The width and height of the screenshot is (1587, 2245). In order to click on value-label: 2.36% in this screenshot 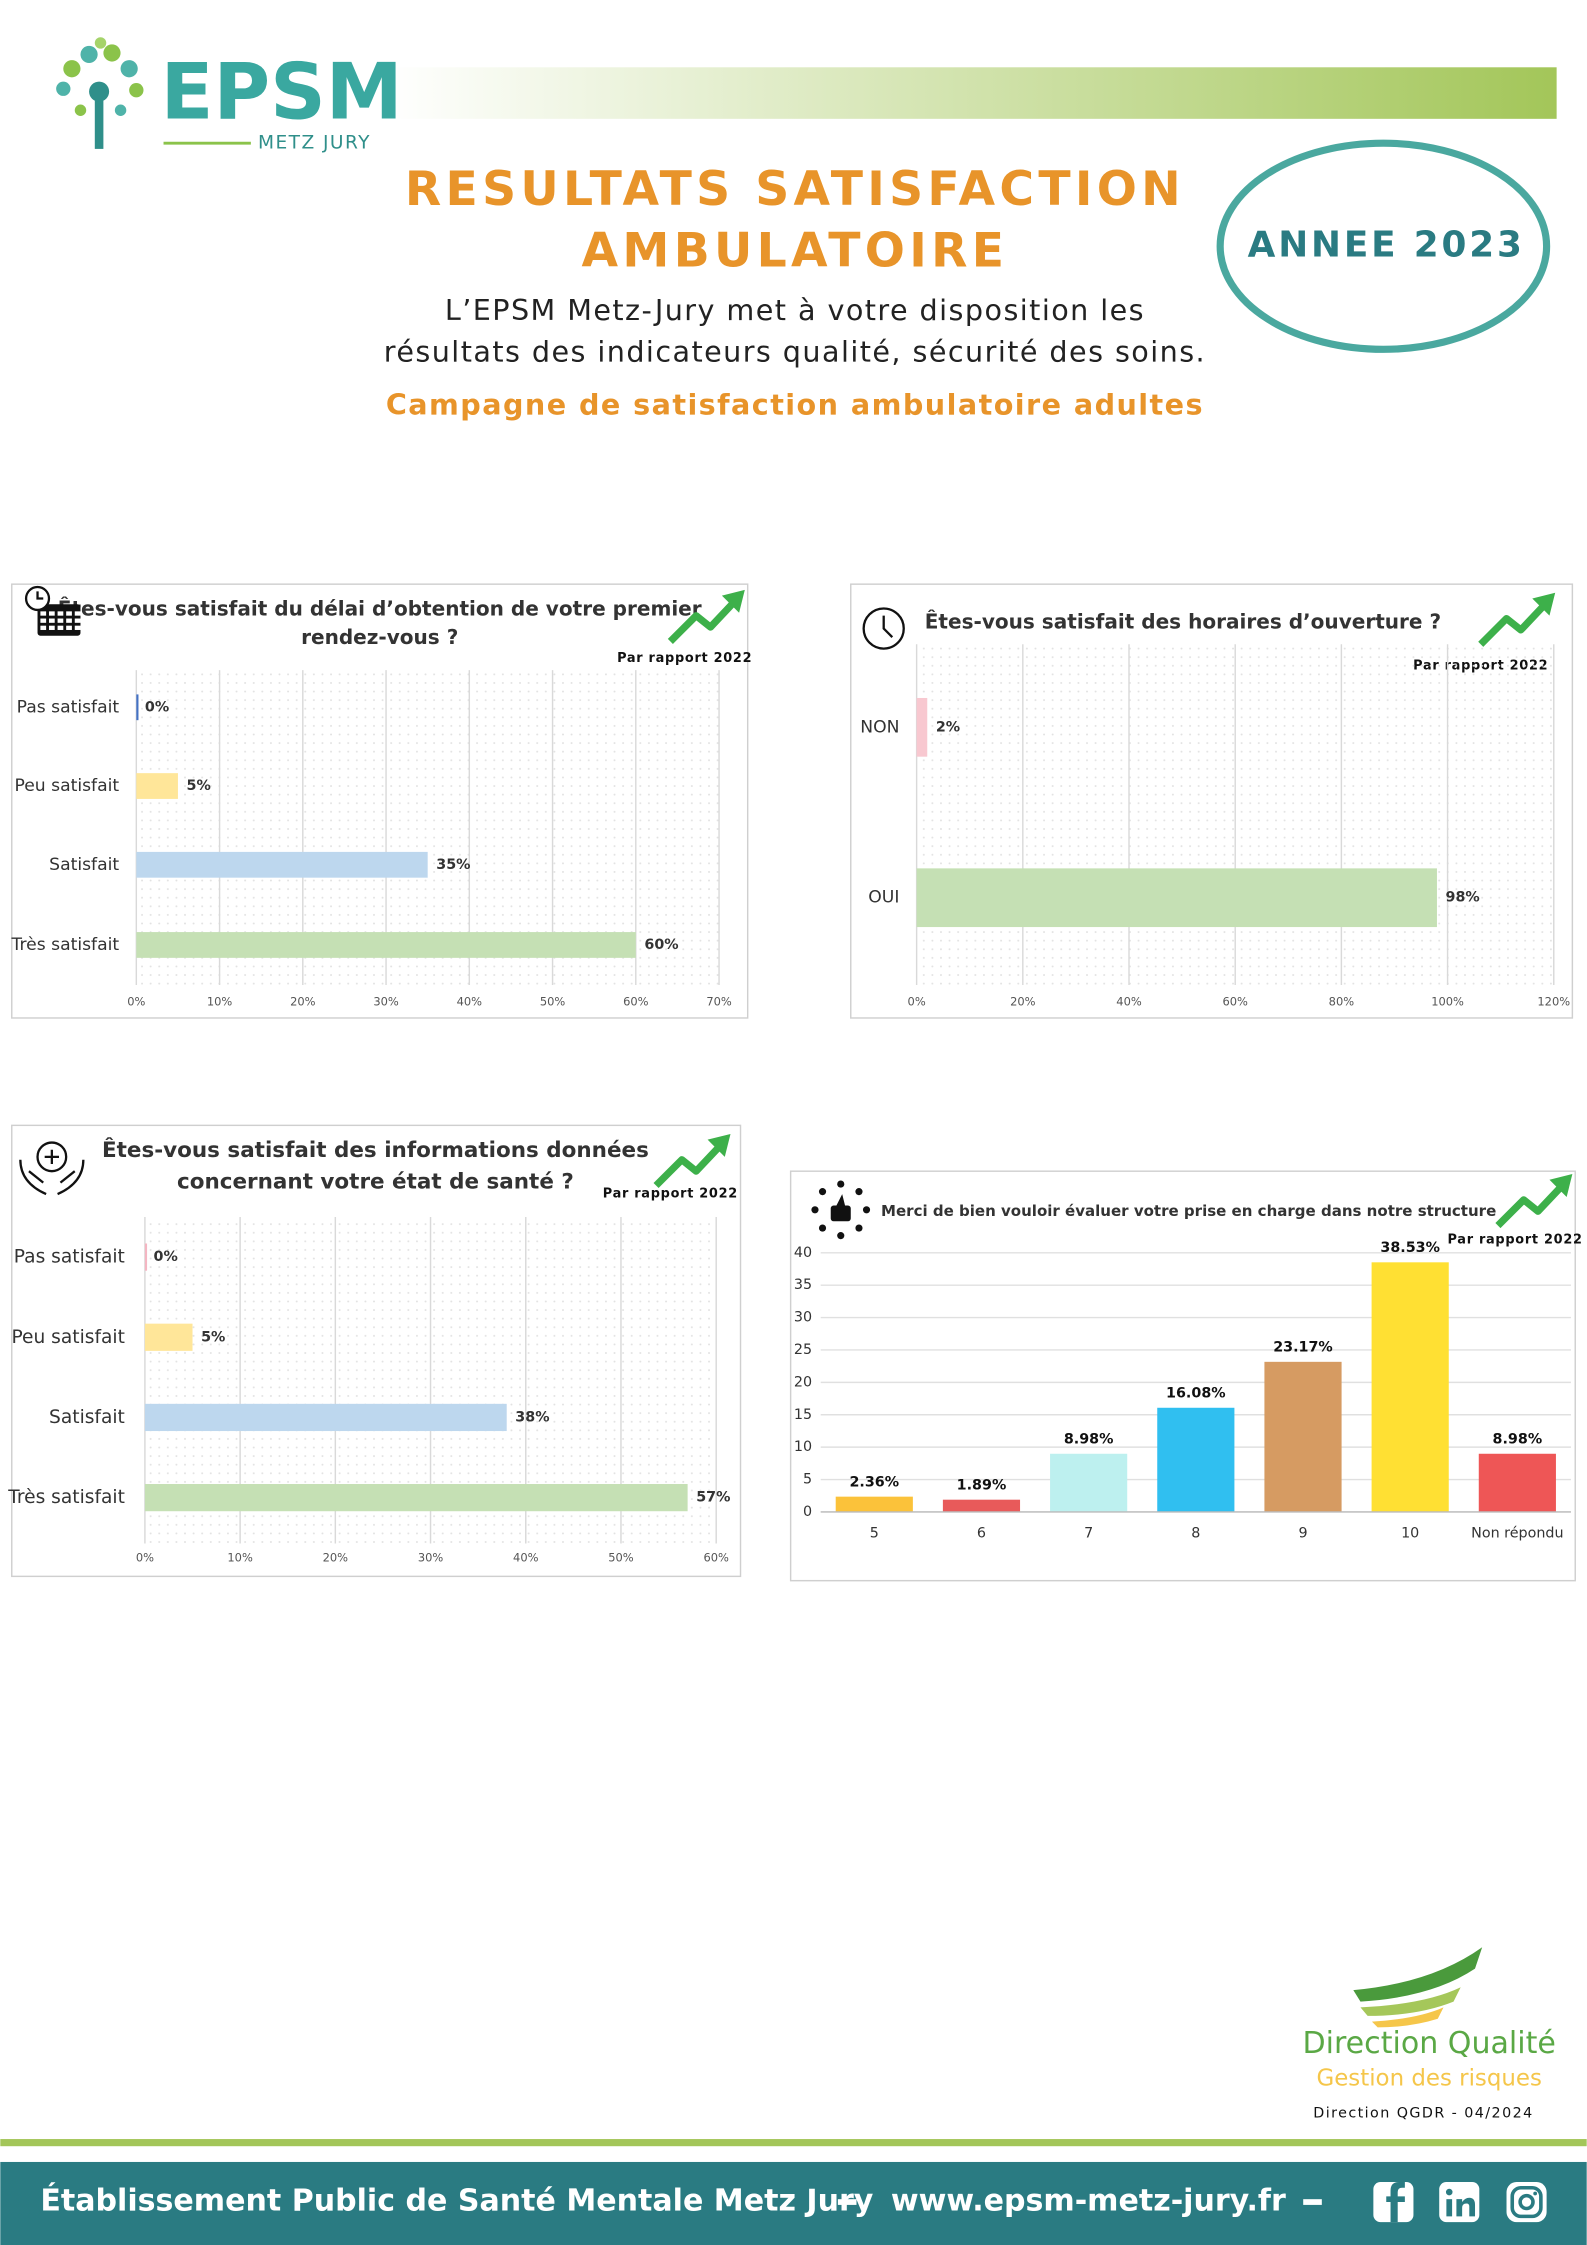, I will do `click(874, 1482)`.